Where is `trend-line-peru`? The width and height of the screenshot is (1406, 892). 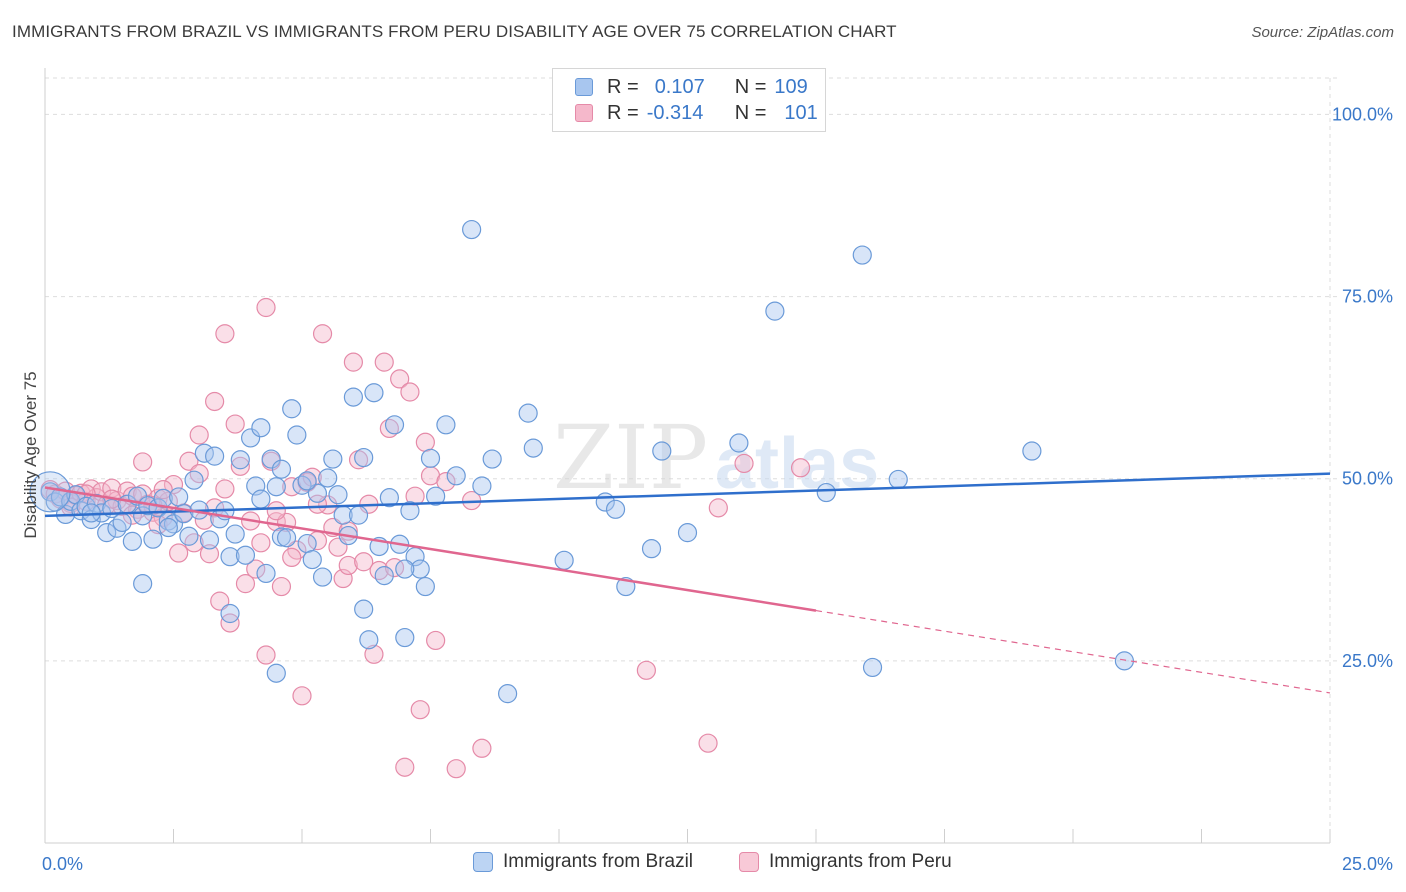 trend-line-peru is located at coordinates (430, 549).